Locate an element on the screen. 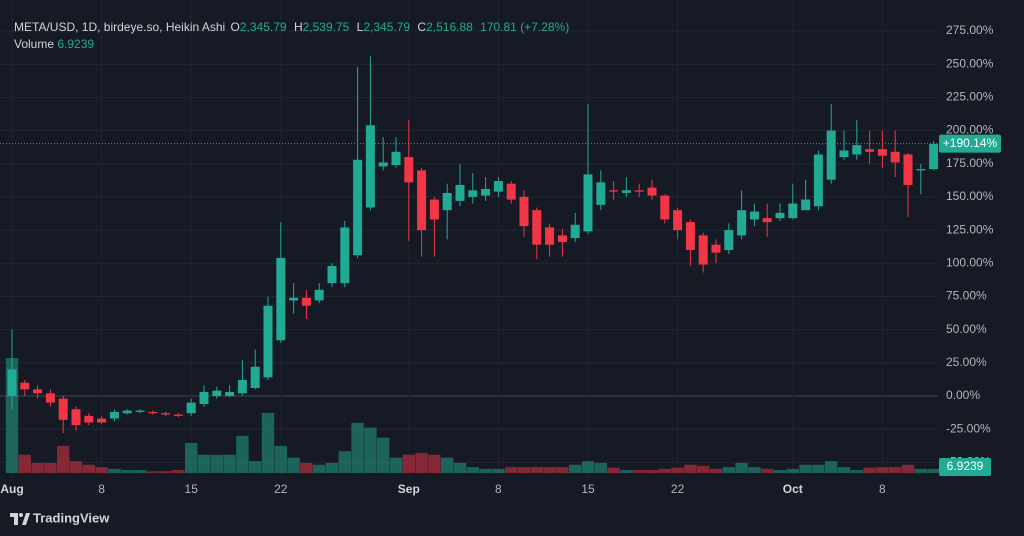  x-tick-label: 15 is located at coordinates (588, 489).